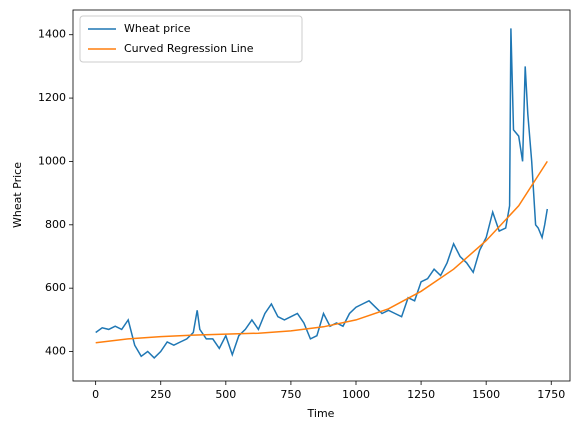 The width and height of the screenshot is (580, 436). What do you see at coordinates (52, 34) in the screenshot?
I see `y-tick-label: 1400` at bounding box center [52, 34].